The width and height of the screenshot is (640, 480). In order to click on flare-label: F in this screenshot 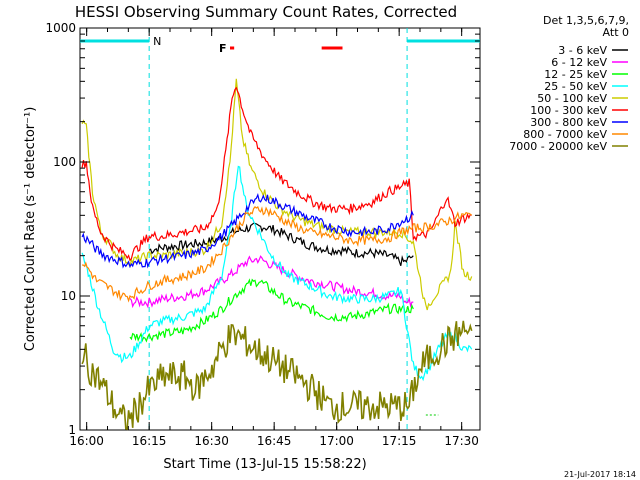, I will do `click(223, 48)`.